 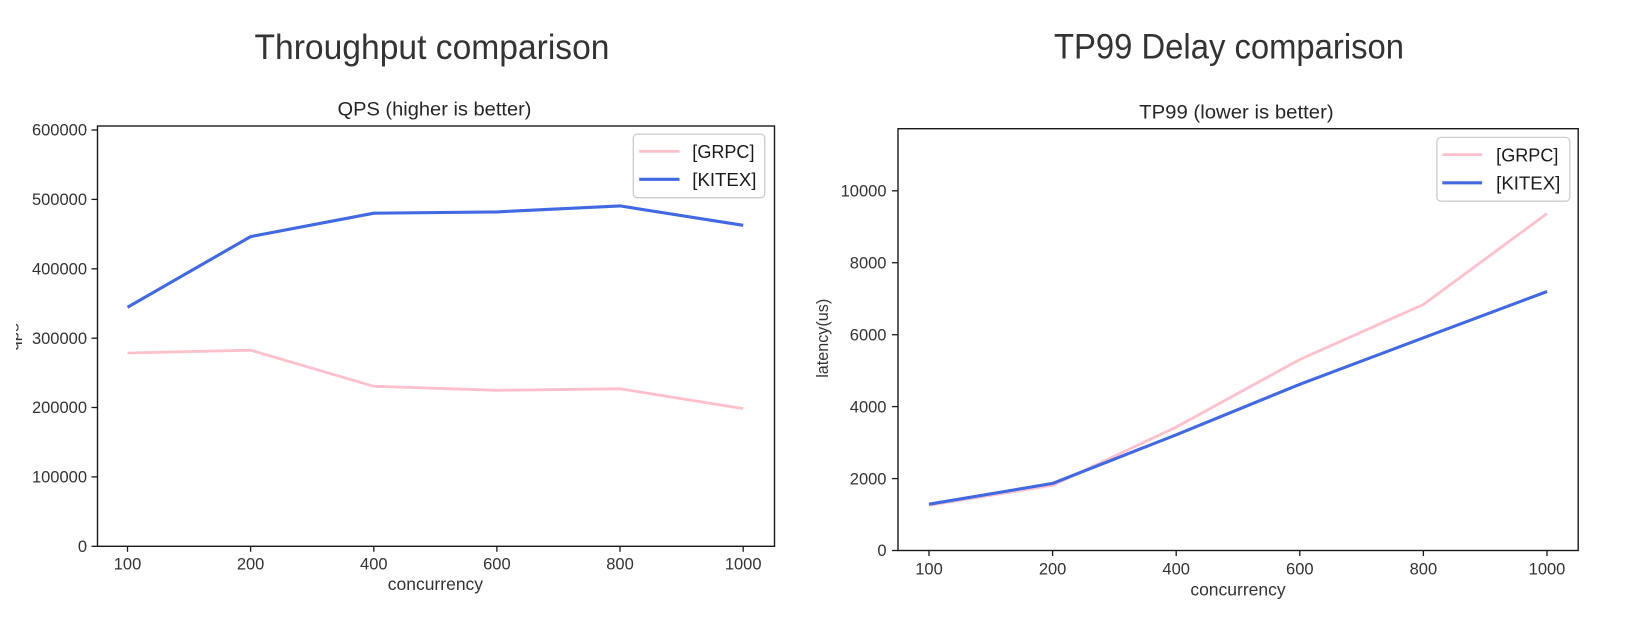 What do you see at coordinates (1236, 112) in the screenshot?
I see `svg-text: TP99 (lower is better)` at bounding box center [1236, 112].